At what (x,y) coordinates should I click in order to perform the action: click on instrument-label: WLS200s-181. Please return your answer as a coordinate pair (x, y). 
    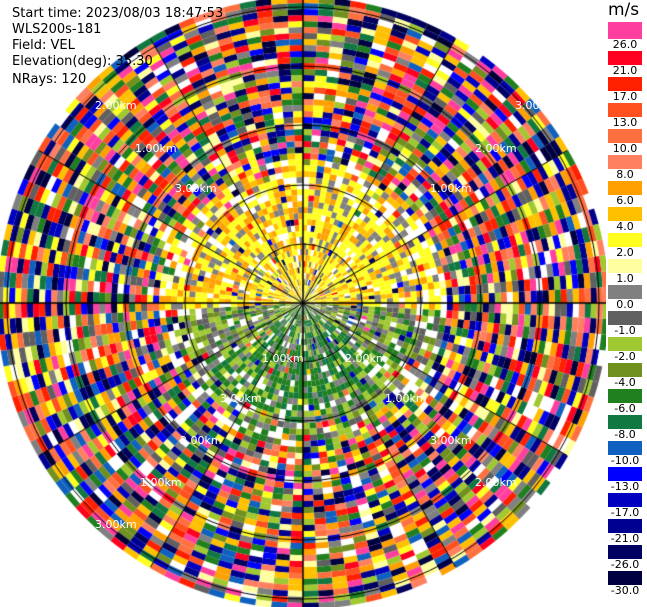
    Looking at the image, I should click on (57, 29).